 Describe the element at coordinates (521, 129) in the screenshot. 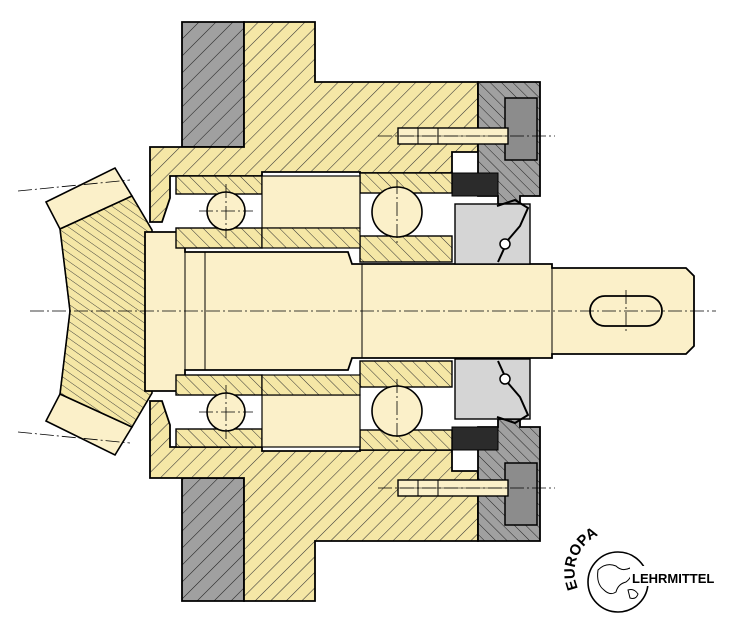

I see `cover-screw-head-upper` at that location.